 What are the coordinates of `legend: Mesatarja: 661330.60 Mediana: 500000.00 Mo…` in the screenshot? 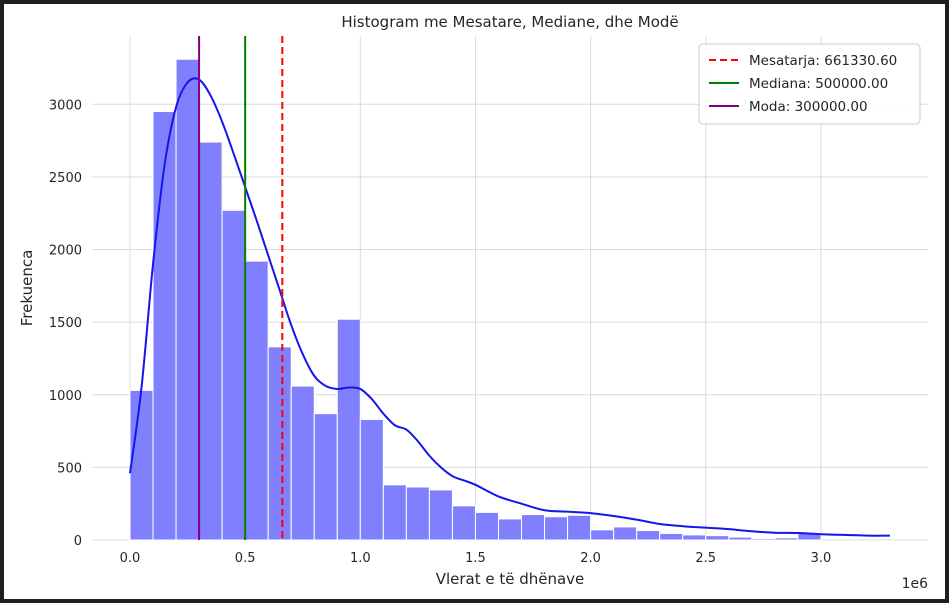 It's located at (809, 84).